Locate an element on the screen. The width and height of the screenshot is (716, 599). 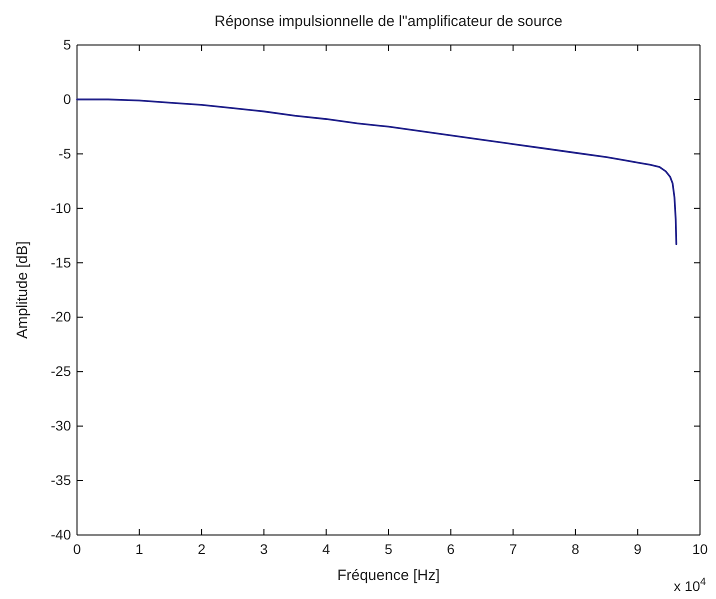
y-tick-label: -25 is located at coordinates (61, 371).